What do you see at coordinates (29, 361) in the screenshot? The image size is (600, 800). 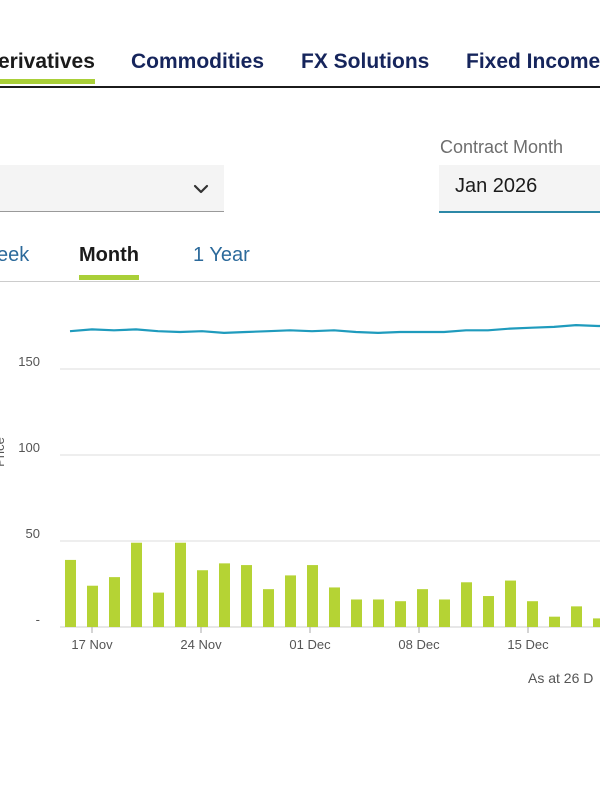 I see `y-tick-label: 150` at bounding box center [29, 361].